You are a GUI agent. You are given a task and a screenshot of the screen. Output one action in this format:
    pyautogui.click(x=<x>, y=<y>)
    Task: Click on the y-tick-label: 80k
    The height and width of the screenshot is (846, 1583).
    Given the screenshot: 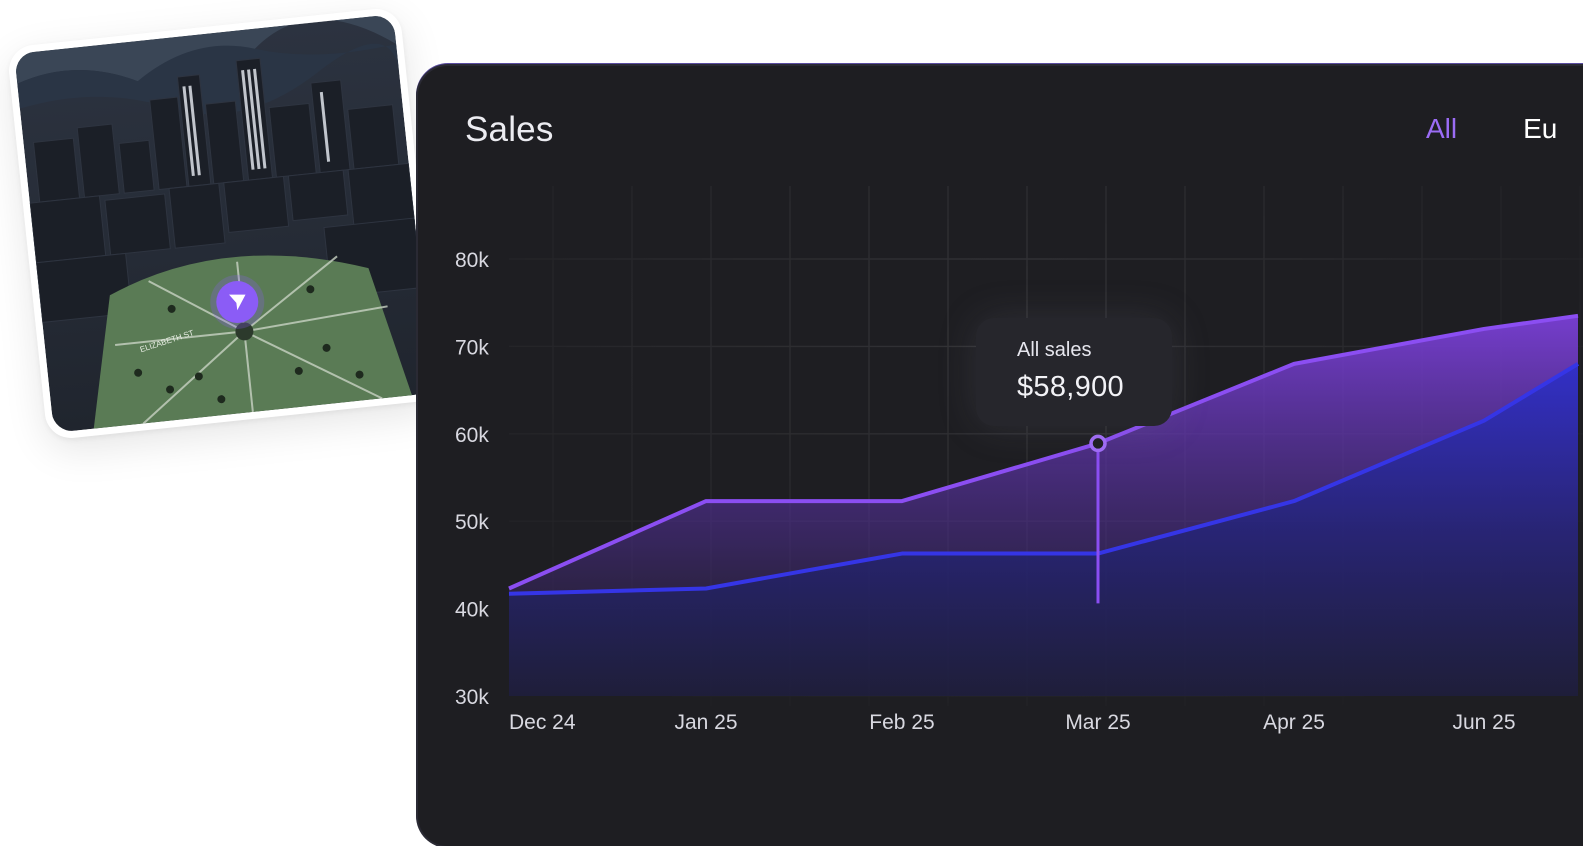 What is the action you would take?
    pyautogui.click(x=472, y=260)
    